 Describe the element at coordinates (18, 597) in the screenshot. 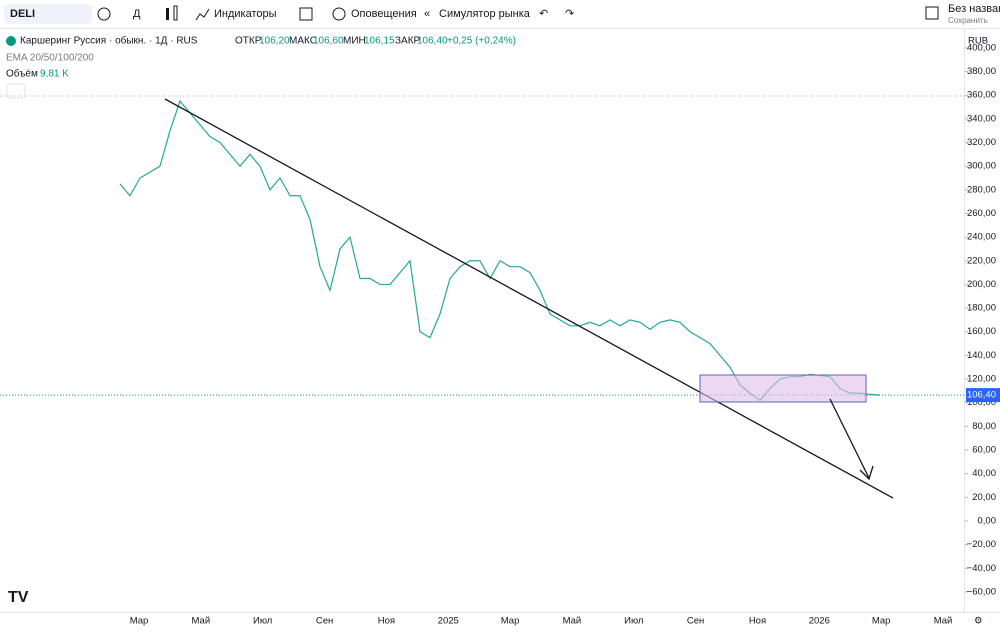

I see `tv-logo: TV` at that location.